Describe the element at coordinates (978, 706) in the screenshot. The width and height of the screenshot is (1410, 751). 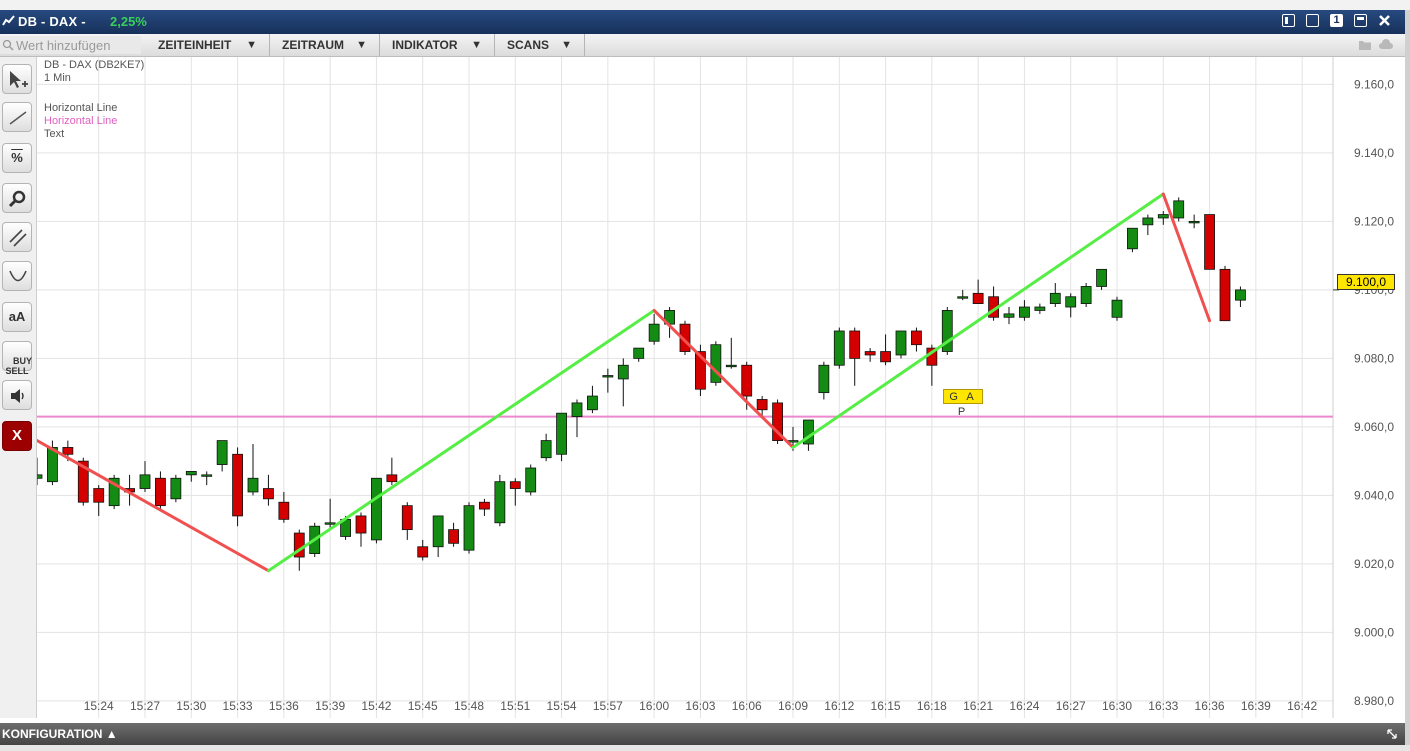
I see `x-tick-label: 16:21` at that location.